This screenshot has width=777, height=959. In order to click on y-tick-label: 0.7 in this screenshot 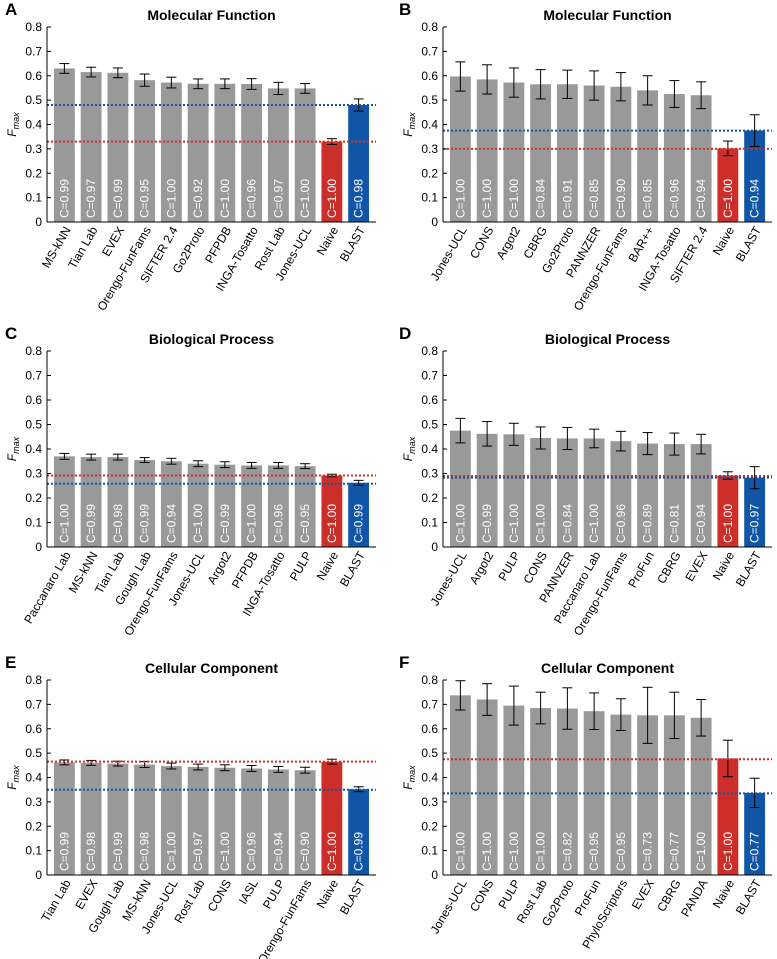, I will do `click(429, 51)`.